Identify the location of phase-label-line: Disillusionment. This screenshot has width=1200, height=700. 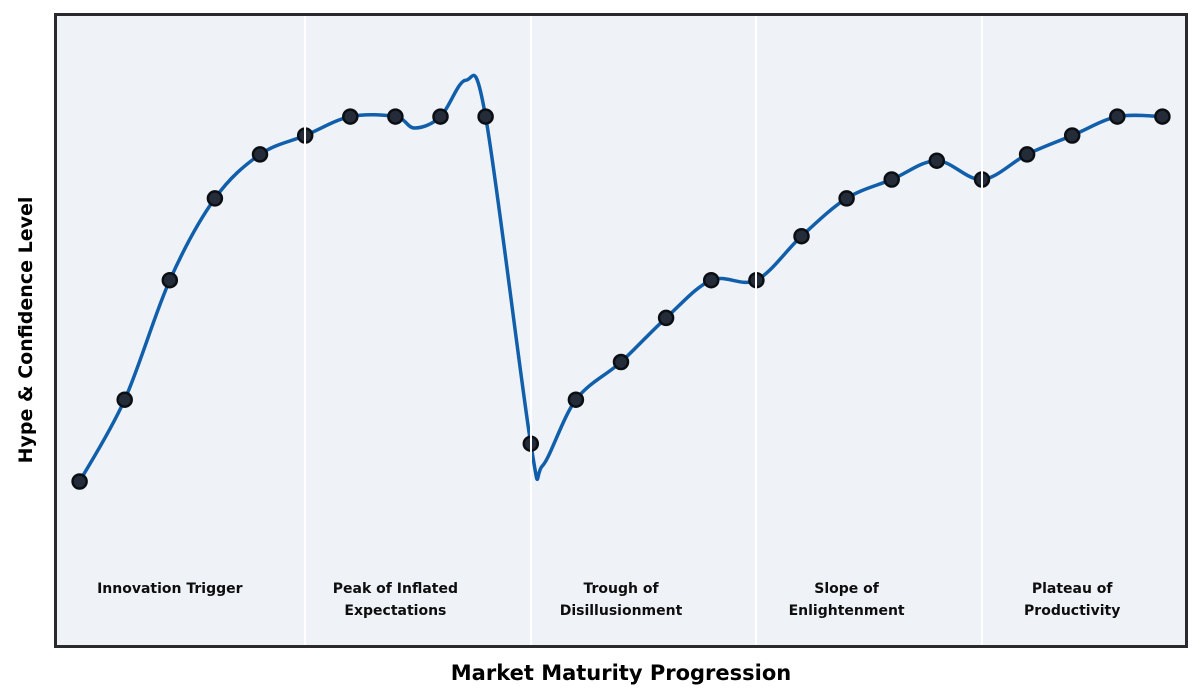
(621, 611).